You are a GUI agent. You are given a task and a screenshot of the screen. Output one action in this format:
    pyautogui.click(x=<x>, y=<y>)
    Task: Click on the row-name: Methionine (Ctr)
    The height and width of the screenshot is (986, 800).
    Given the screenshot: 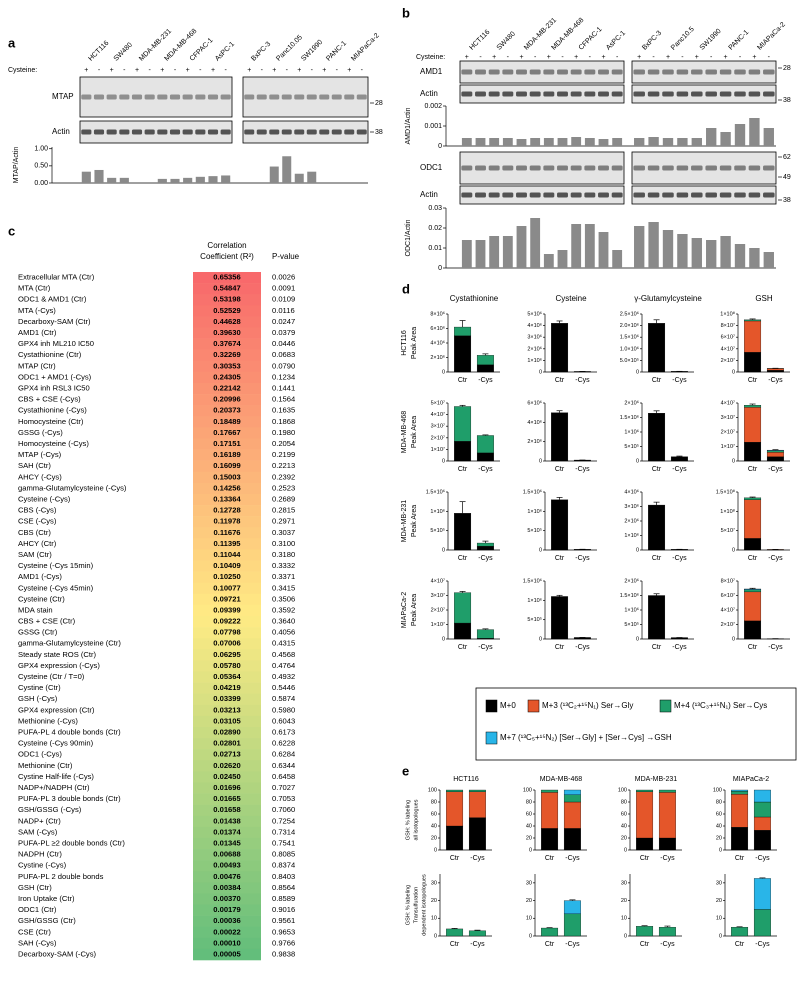 What is the action you would take?
    pyautogui.click(x=45, y=765)
    